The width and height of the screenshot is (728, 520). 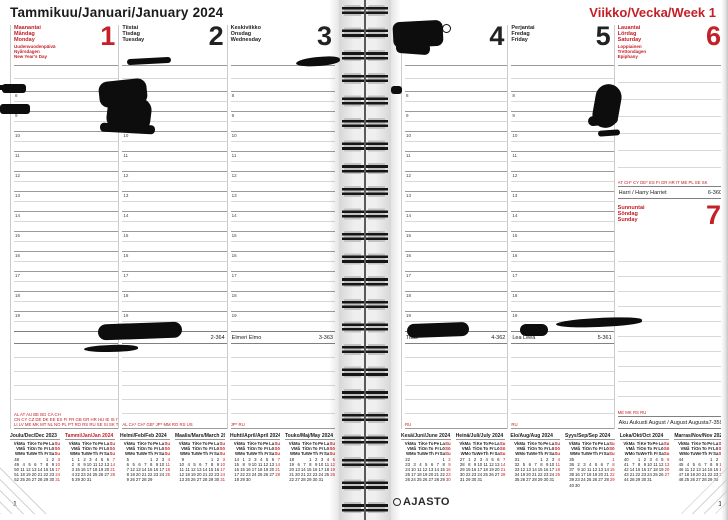 What do you see at coordinates (241, 34) in the screenshot?
I see `day-name-label: Onsdag` at bounding box center [241, 34].